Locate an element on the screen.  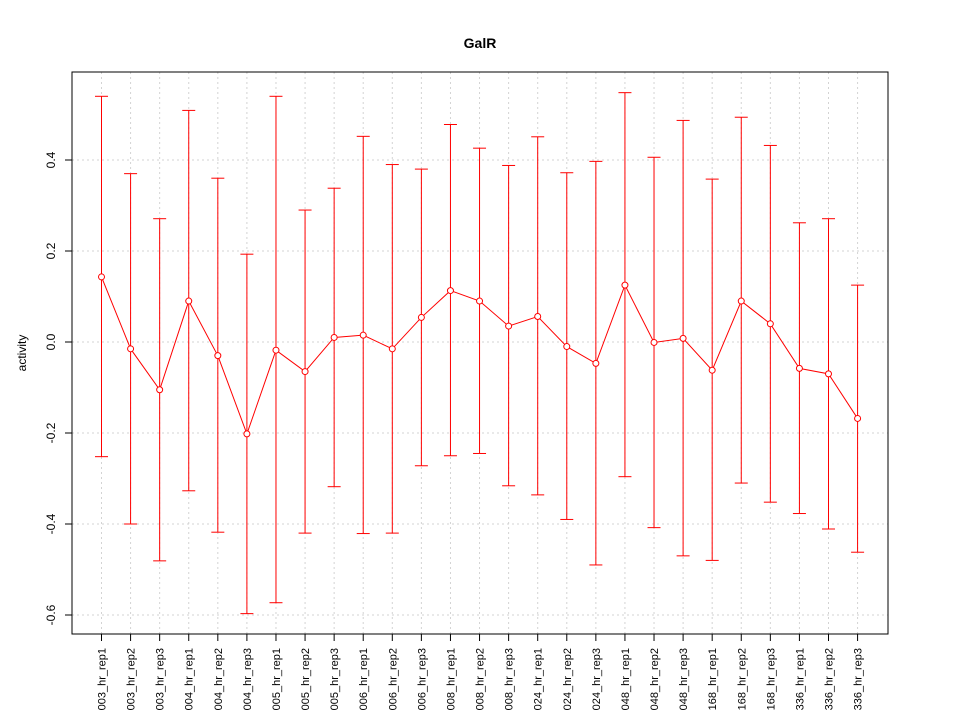
x-tick-label: 008_hr_rep3 is located at coordinates (510, 679).